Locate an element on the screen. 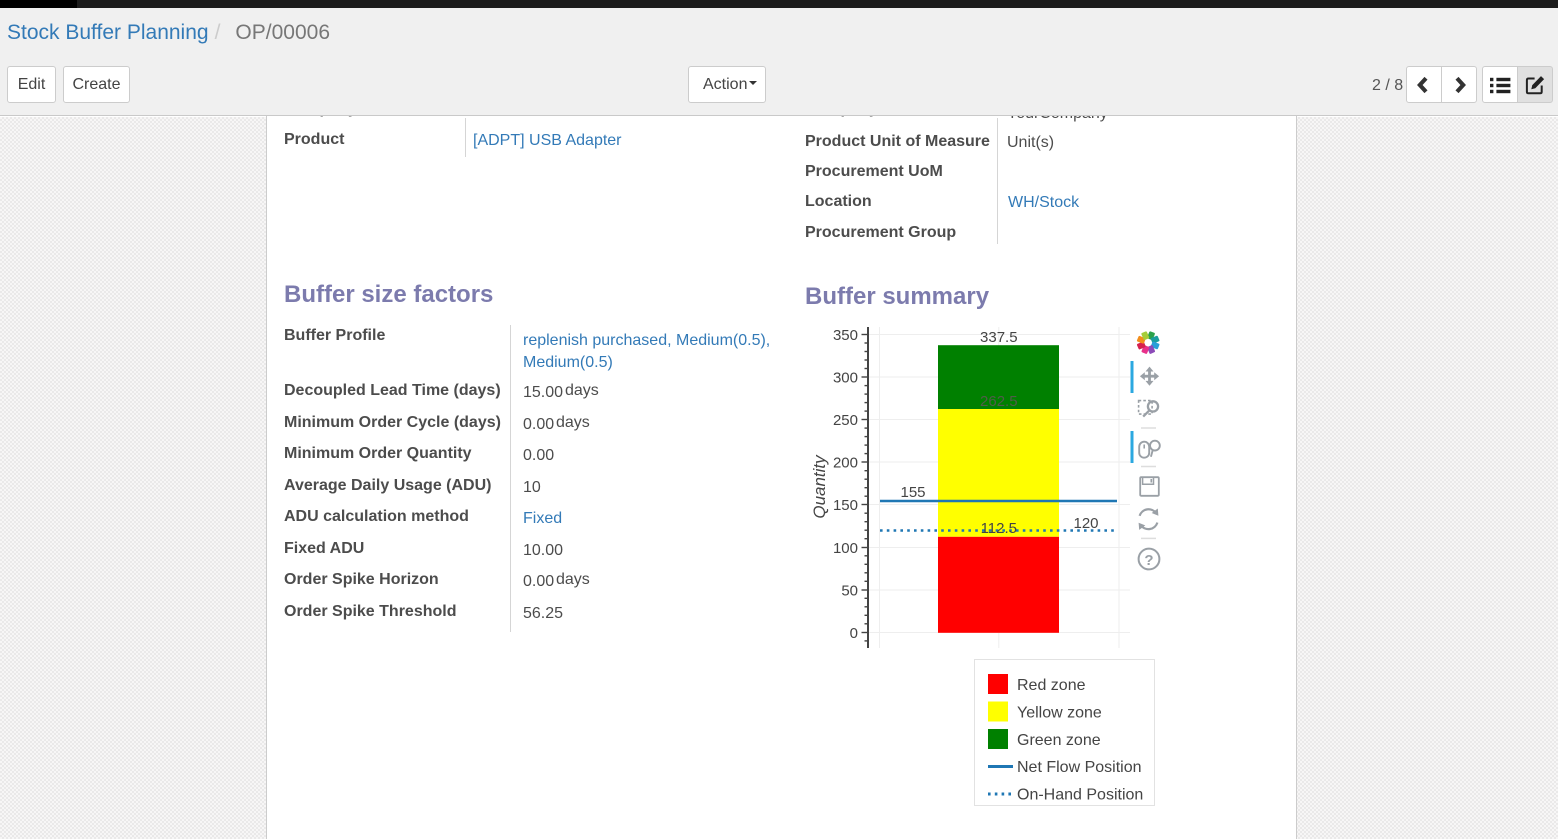  svg-text: Green zone is located at coordinates (1059, 740).